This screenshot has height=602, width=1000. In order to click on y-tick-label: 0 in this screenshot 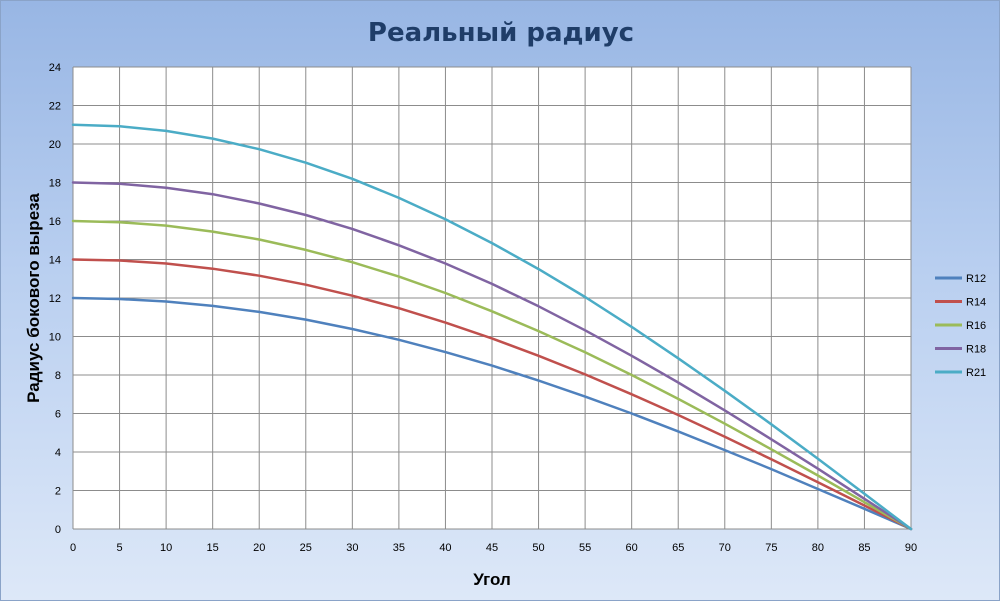, I will do `click(58, 530)`.